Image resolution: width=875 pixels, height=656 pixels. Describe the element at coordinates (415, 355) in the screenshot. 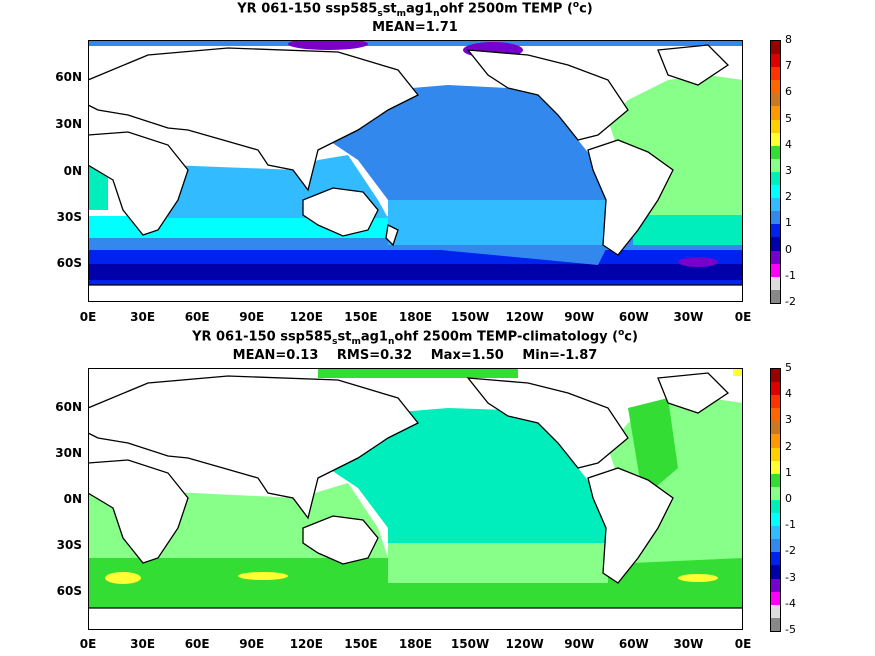

I see `panel2-stats: MEAN=0.13 RMS=0.32 Max=1.50 Min=-1.87` at that location.